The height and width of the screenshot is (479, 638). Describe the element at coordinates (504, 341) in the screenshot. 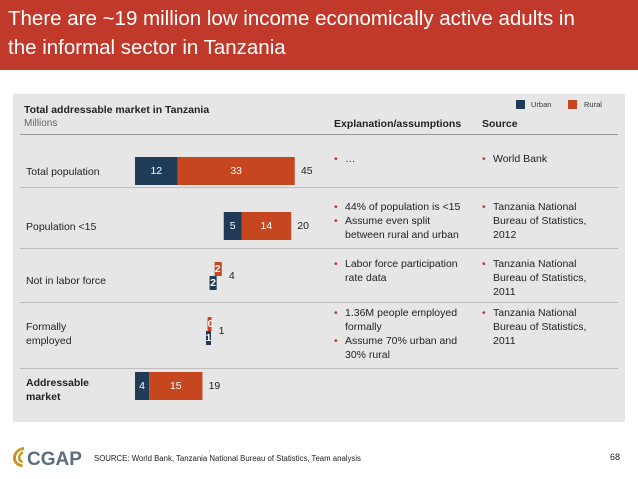

I see `source-row-4-bullet-1-line-3: 2011` at that location.